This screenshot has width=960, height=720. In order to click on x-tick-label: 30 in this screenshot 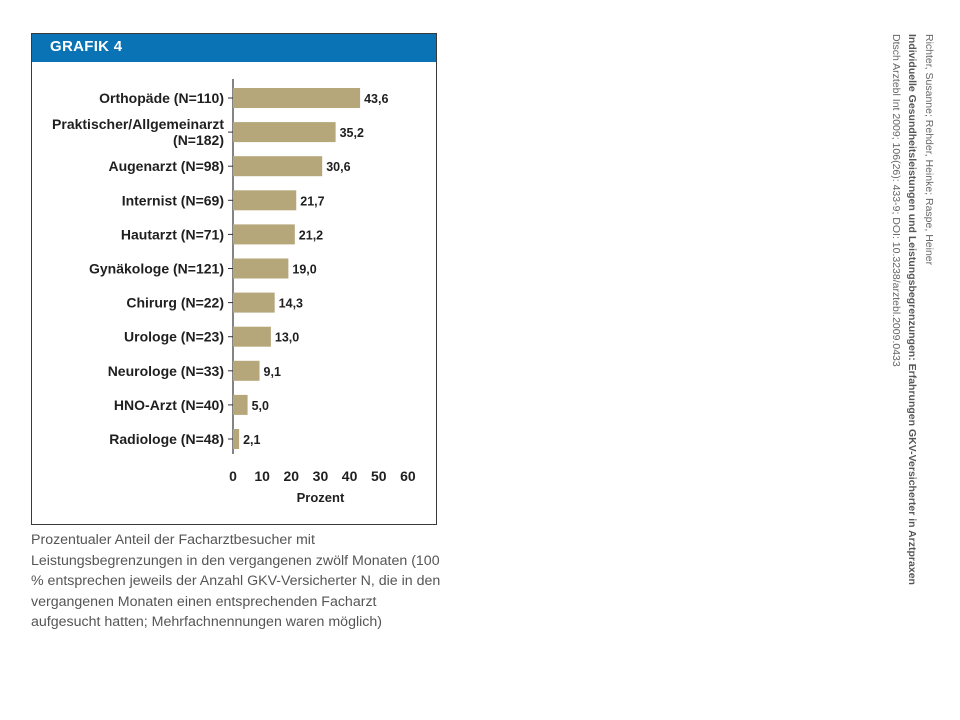, I will do `click(321, 476)`.